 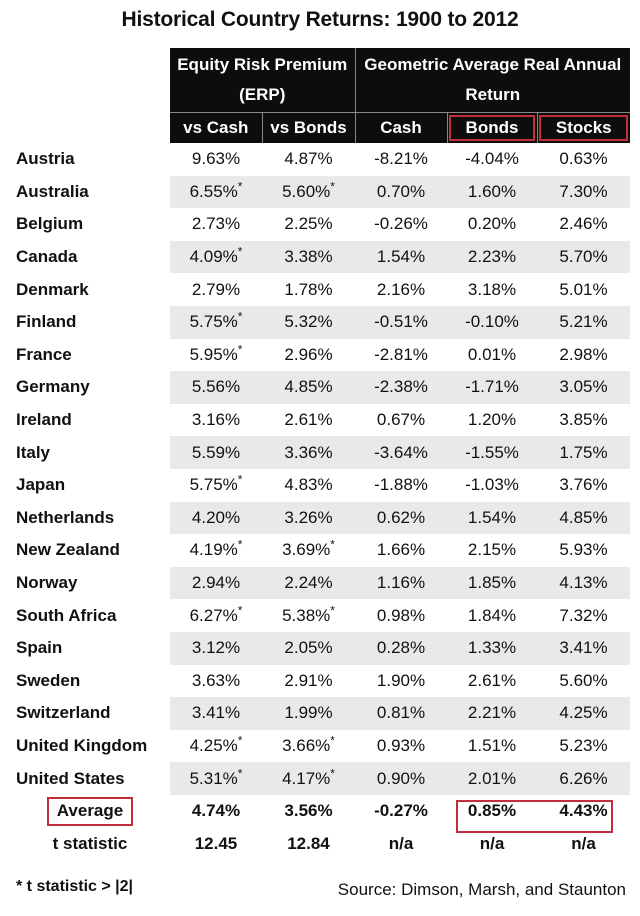 I want to click on cell-value: 2.21%, so click(x=492, y=713).